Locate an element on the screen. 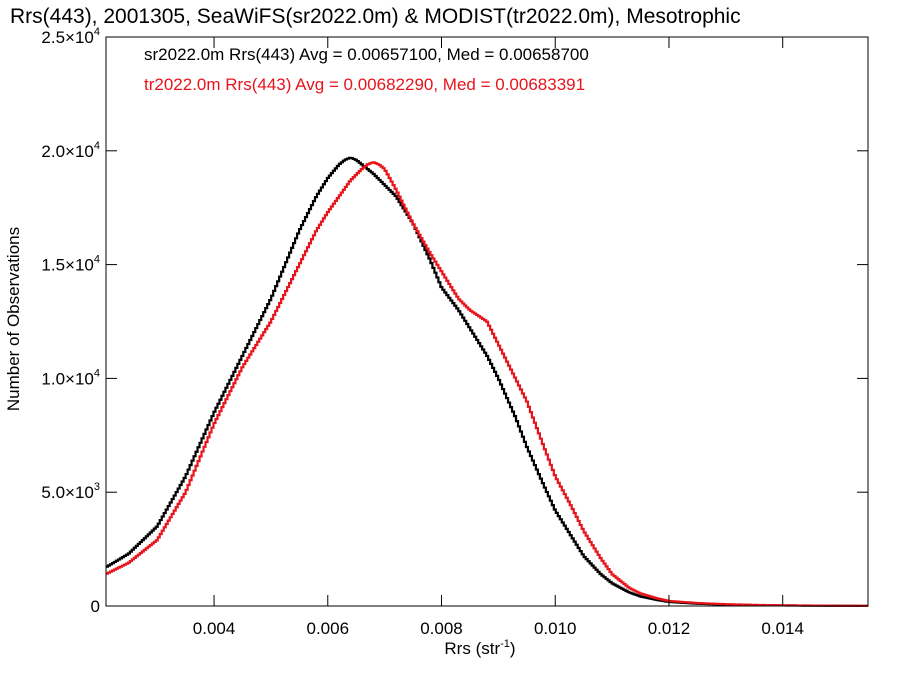  y-tick-label: 2.5×10⁴ is located at coordinates (70, 36).